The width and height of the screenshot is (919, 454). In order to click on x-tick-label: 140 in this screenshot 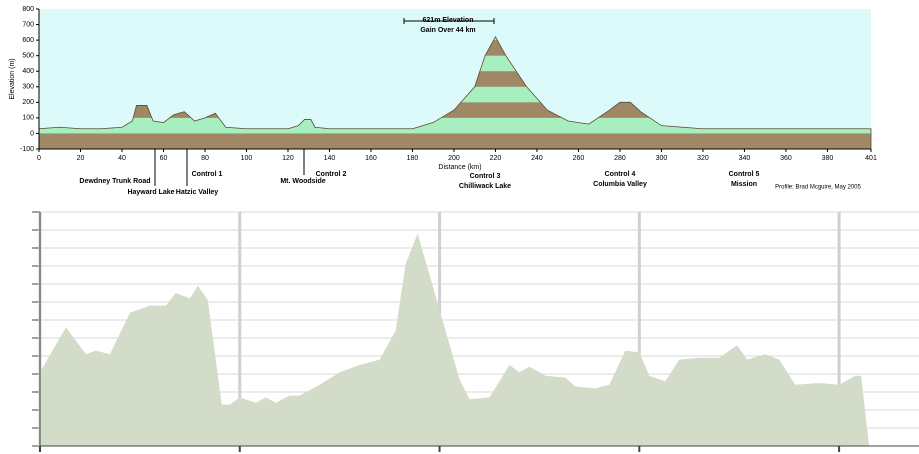, I will do `click(330, 158)`.